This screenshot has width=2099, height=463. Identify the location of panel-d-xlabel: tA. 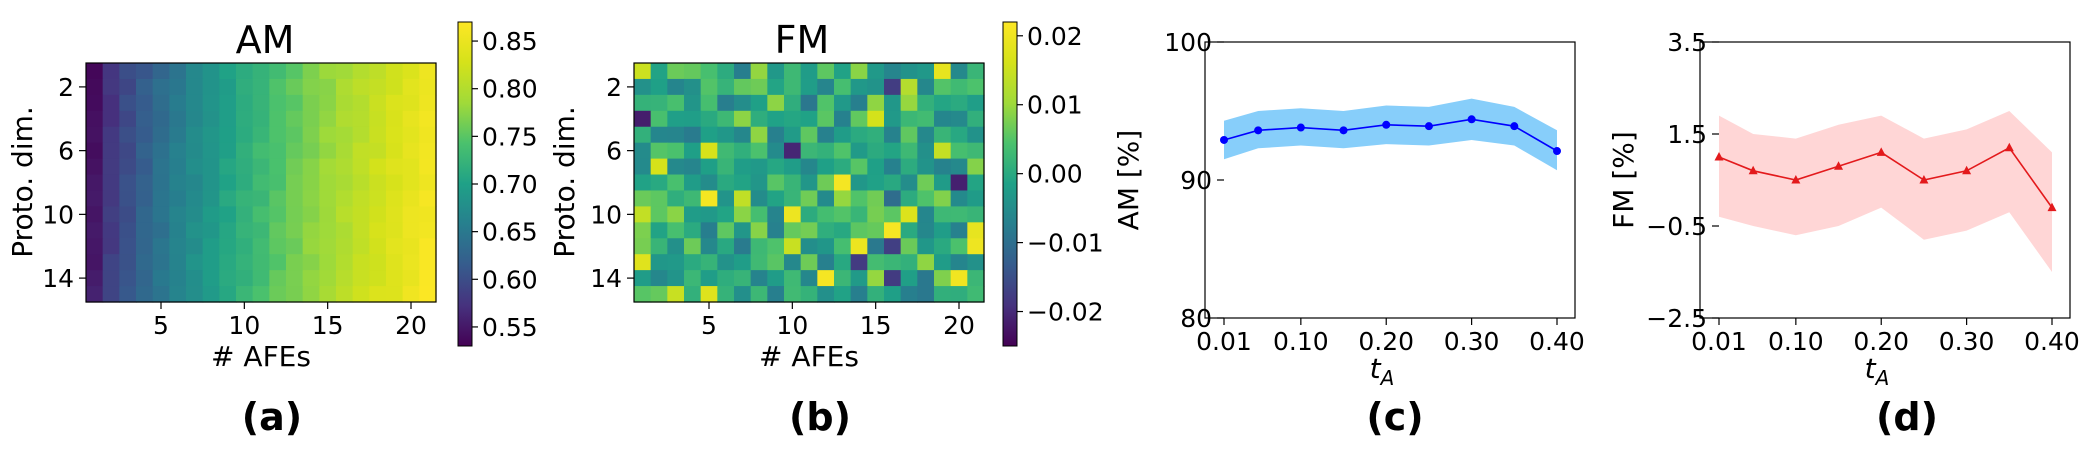
(1877, 371).